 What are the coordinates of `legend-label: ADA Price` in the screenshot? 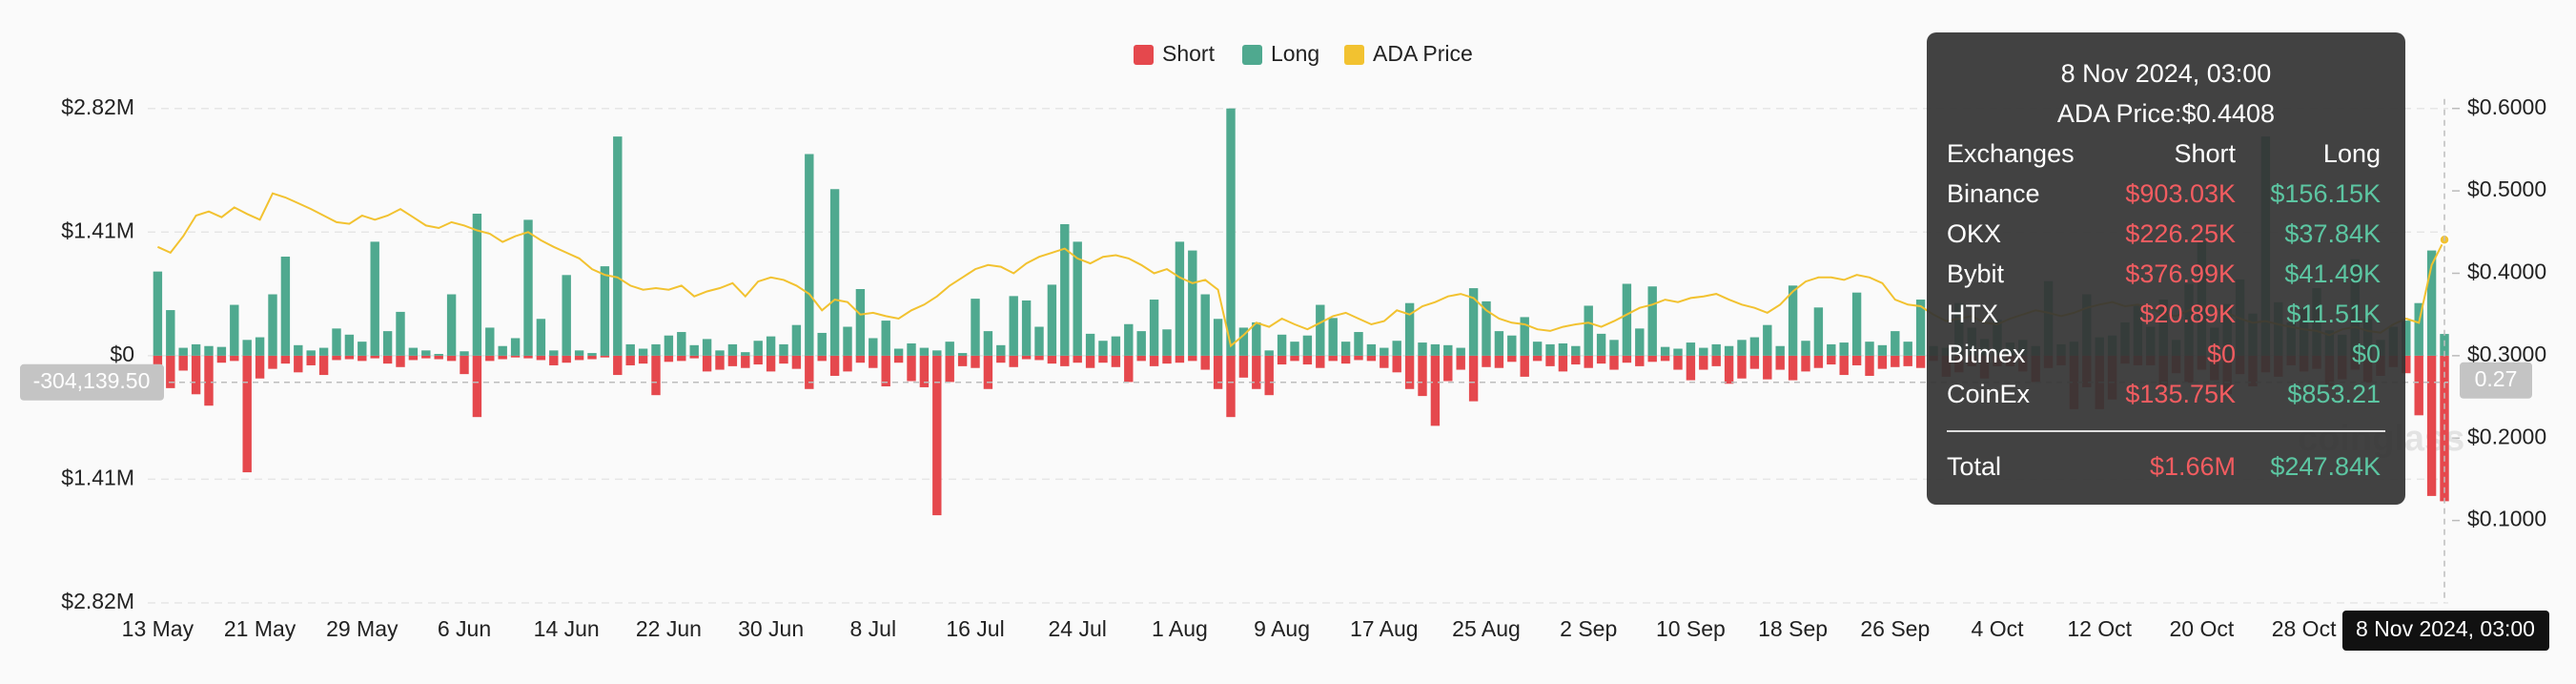 It's located at (1423, 53).